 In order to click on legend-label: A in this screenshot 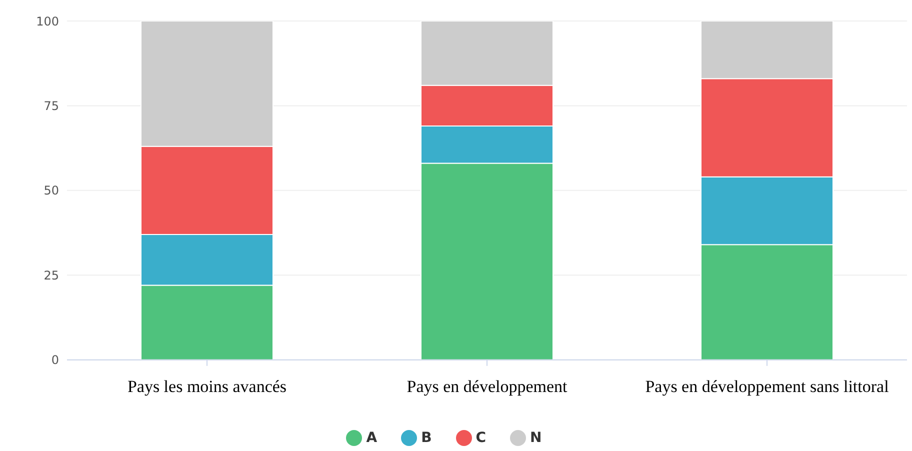, I will do `click(372, 438)`.